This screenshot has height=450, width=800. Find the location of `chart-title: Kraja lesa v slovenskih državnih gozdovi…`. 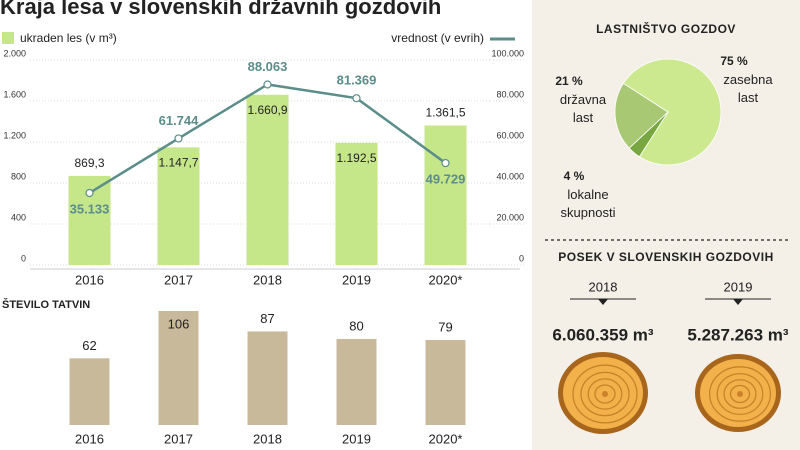

chart-title: Kraja lesa v slovenskih državnih gozdovi… is located at coordinates (220, 9).